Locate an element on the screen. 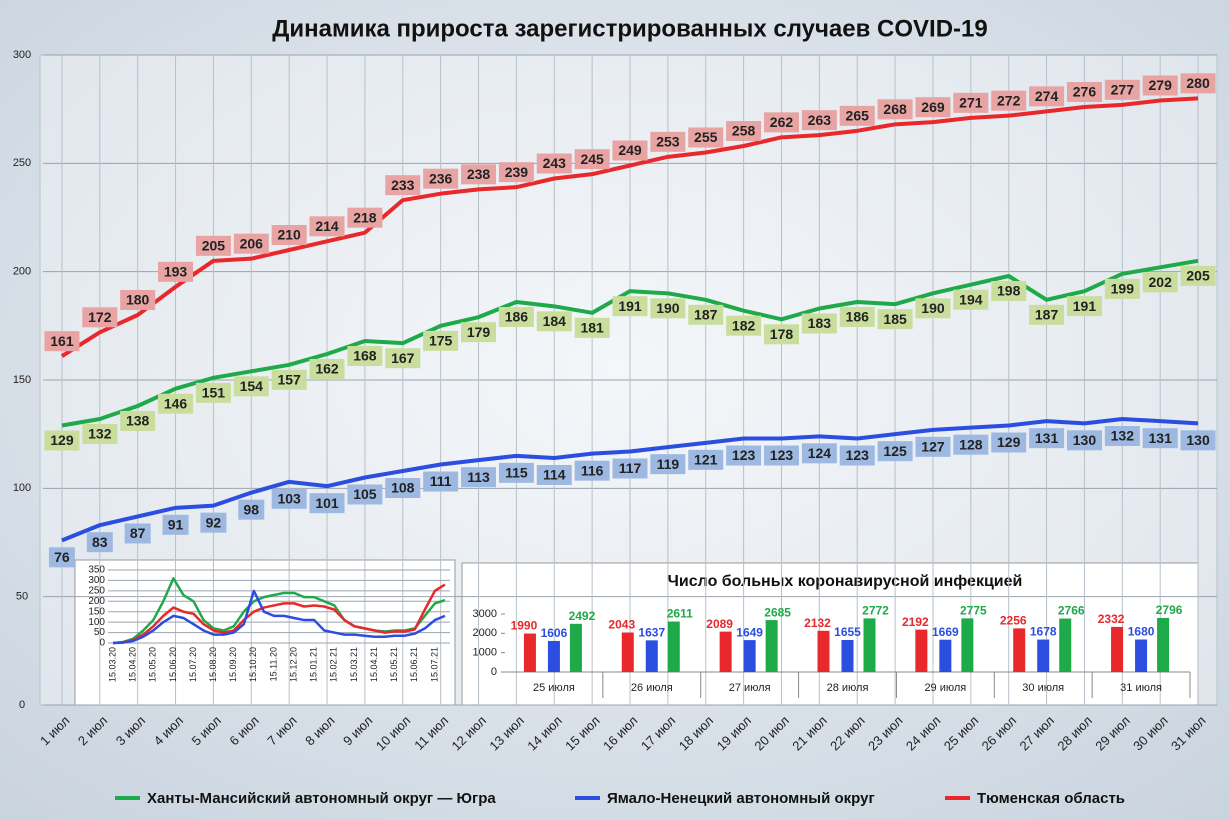 The height and width of the screenshot is (820, 1230). data-label: 187 is located at coordinates (706, 314).